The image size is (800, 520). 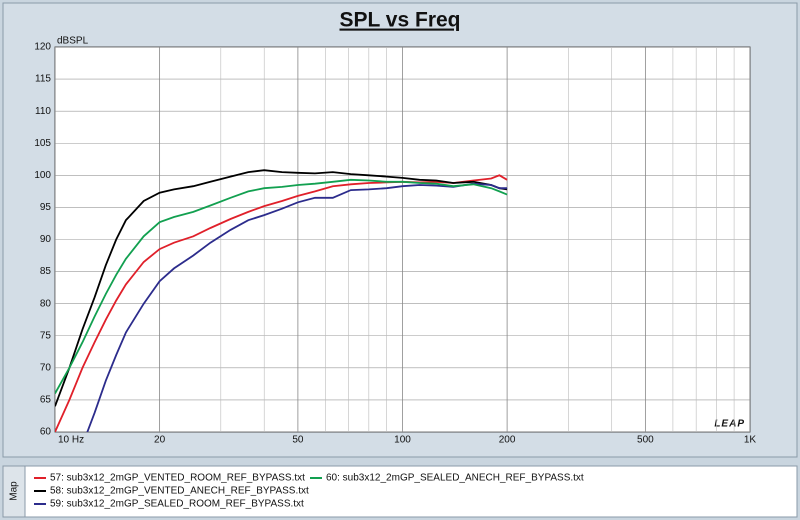 What do you see at coordinates (400, 20) in the screenshot?
I see `chart-title: SPL vs Freq` at bounding box center [400, 20].